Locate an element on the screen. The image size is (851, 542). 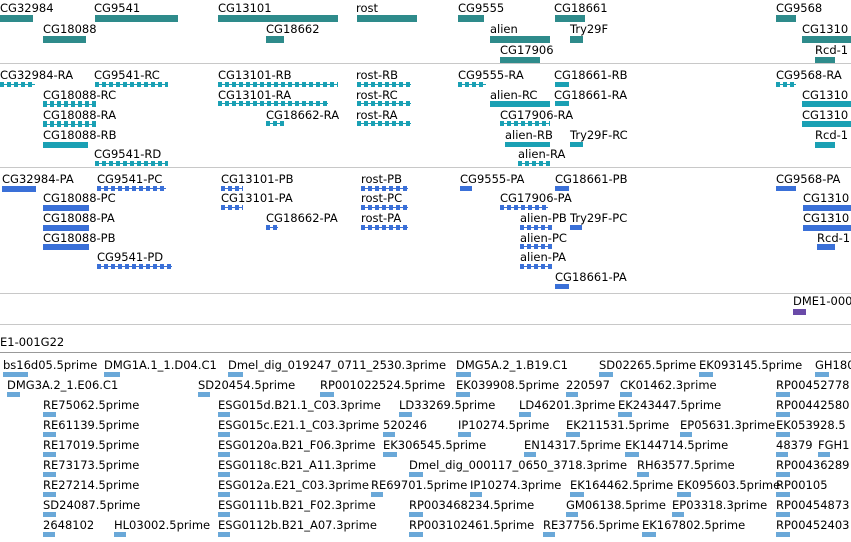
feature-label: Try29F is located at coordinates (589, 29).